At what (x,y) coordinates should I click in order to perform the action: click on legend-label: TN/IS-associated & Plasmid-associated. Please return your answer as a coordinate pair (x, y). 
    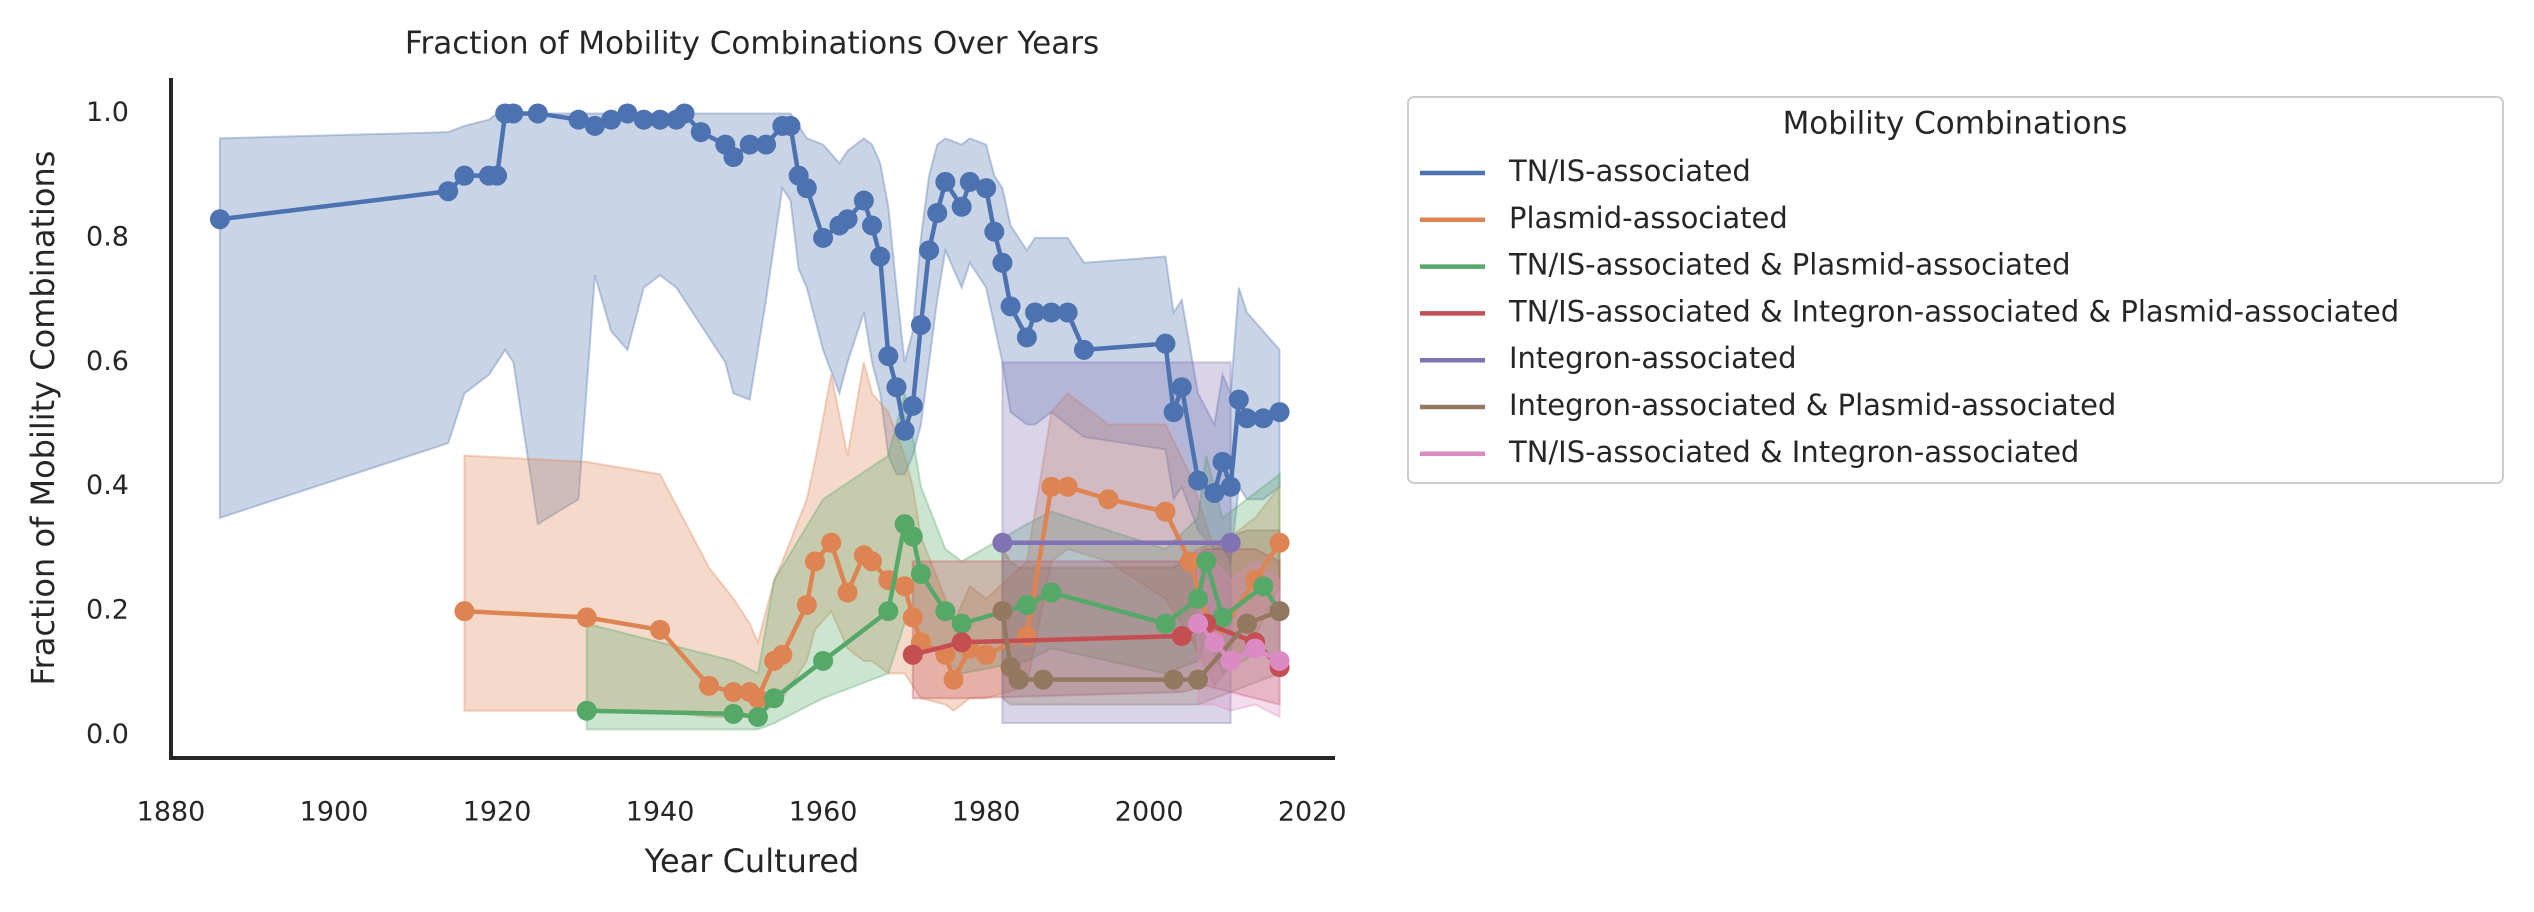
    Looking at the image, I should click on (1789, 265).